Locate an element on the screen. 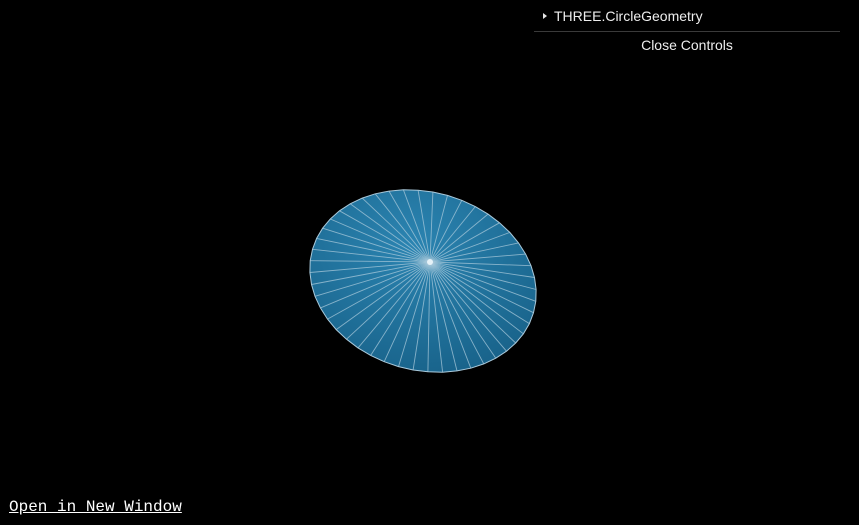  open-in-new-window-link: Open in New Window is located at coordinates (95, 507).